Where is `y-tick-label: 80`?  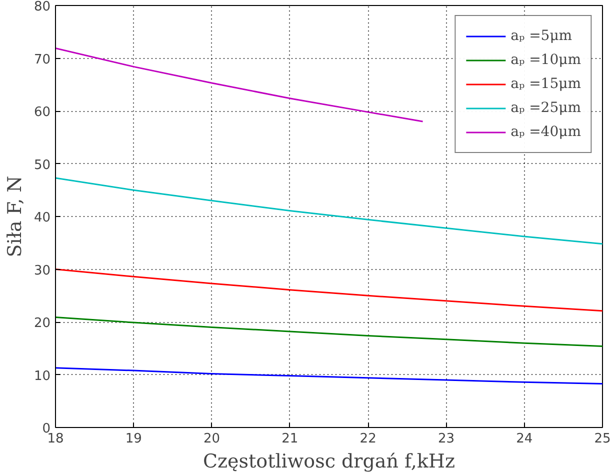 y-tick-label: 80 is located at coordinates (42, 7).